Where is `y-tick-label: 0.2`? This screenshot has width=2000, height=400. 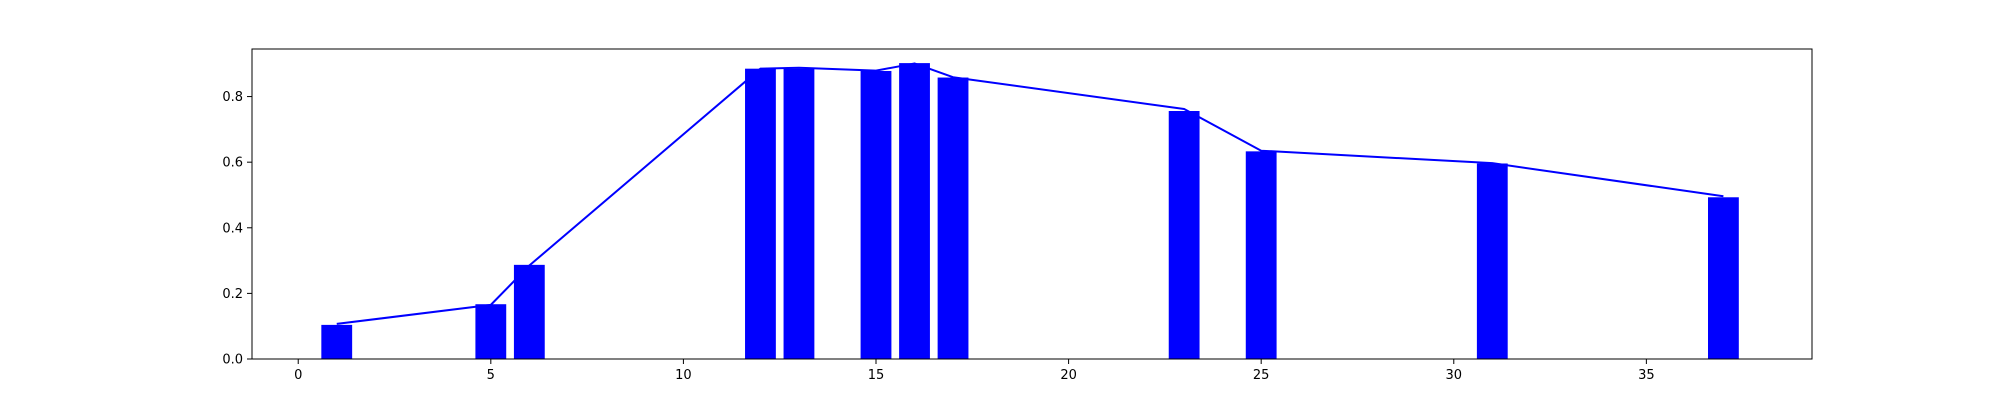 y-tick-label: 0.2 is located at coordinates (232, 294).